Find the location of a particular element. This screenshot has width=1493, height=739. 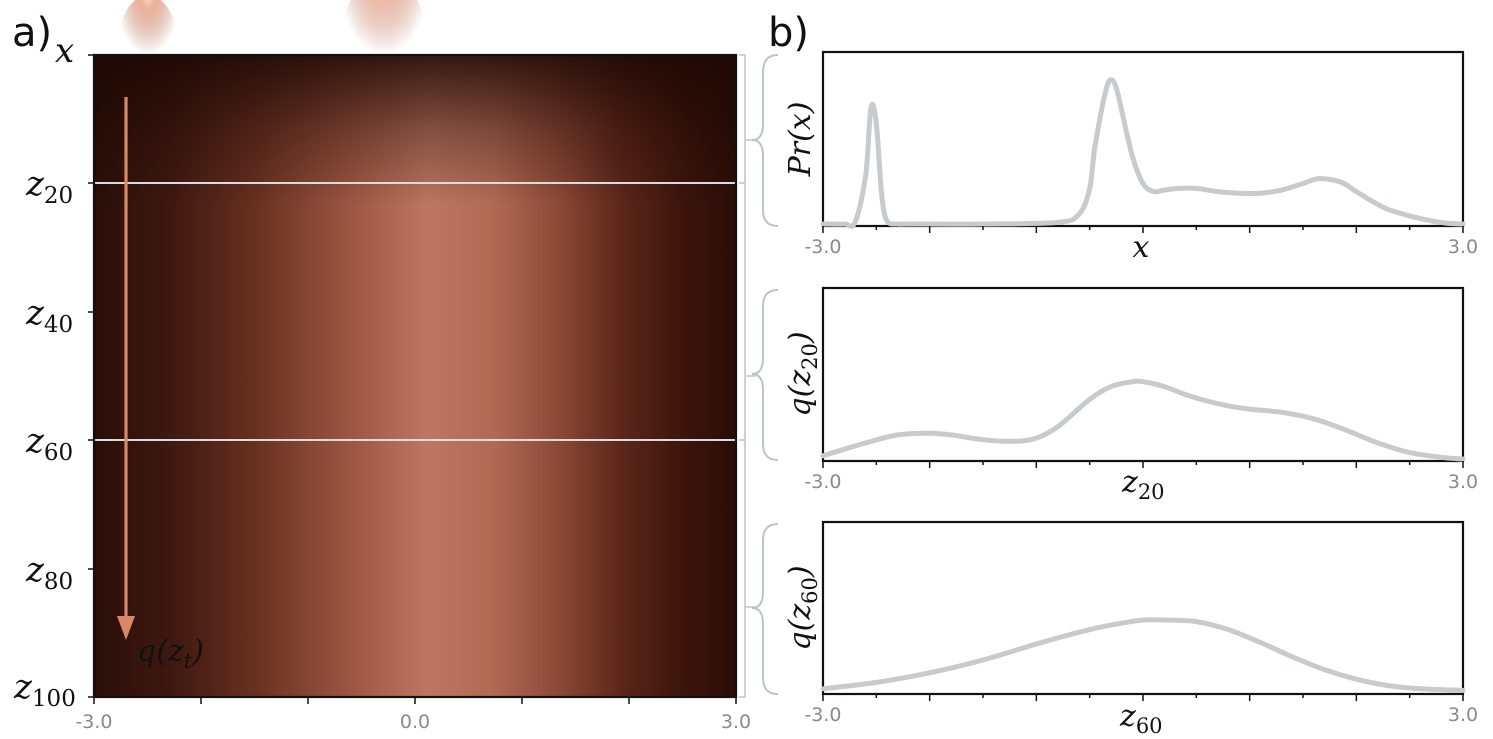

density-x-tick-max-z20: 3.0 is located at coordinates (1463, 482).